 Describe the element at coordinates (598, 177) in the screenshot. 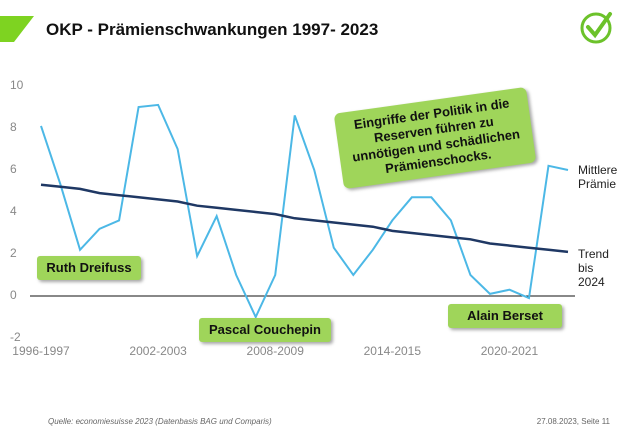

I see `series-label: Mittlere Prämie` at that location.